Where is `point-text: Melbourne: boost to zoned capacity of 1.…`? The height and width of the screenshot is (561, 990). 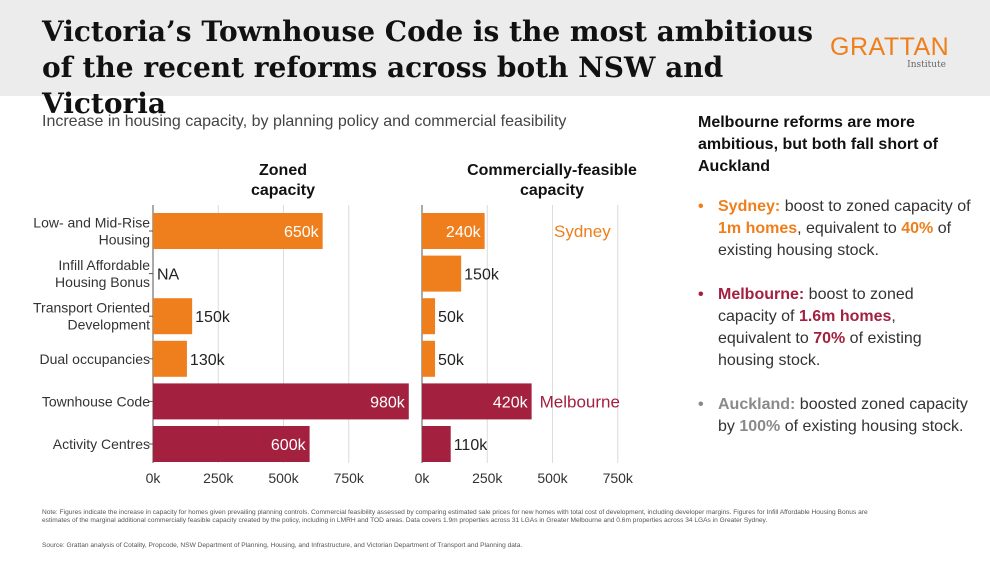
point-text: Melbourne: boost to zoned capacity of 1.… is located at coordinates (845, 328).